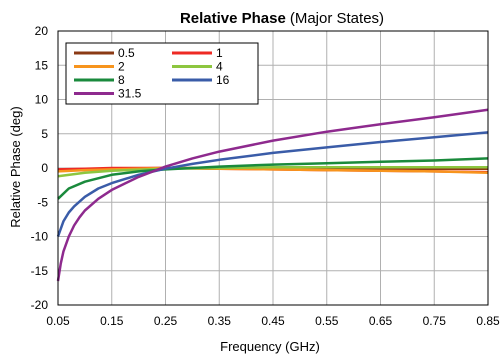 The width and height of the screenshot is (503, 358). I want to click on x-tick-label: 0.55, so click(327, 321).